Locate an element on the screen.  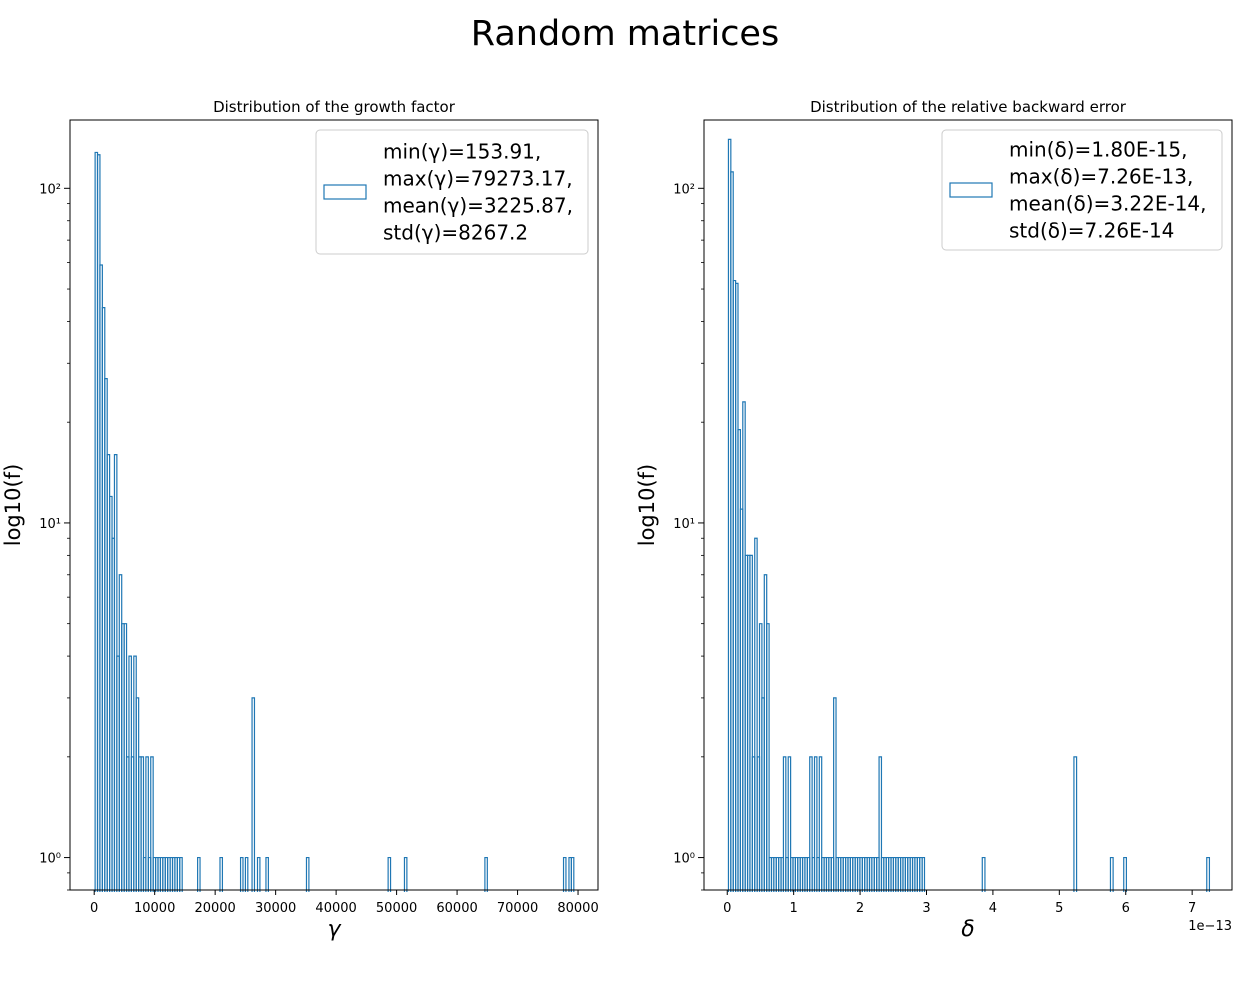
x-axis-label: δ is located at coordinates (967, 929).